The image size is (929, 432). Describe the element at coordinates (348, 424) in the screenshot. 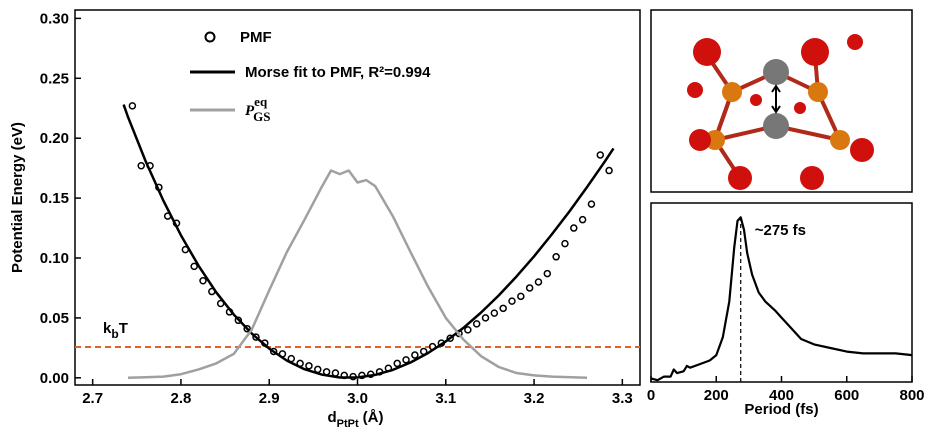

I see `x-label-sub: PtPt` at that location.